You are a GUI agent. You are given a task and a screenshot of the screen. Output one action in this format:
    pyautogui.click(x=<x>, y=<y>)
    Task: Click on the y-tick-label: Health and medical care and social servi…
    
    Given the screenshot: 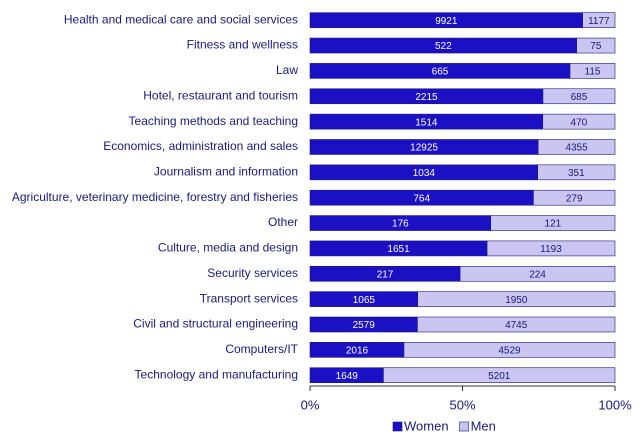 What is the action you would take?
    pyautogui.click(x=181, y=19)
    